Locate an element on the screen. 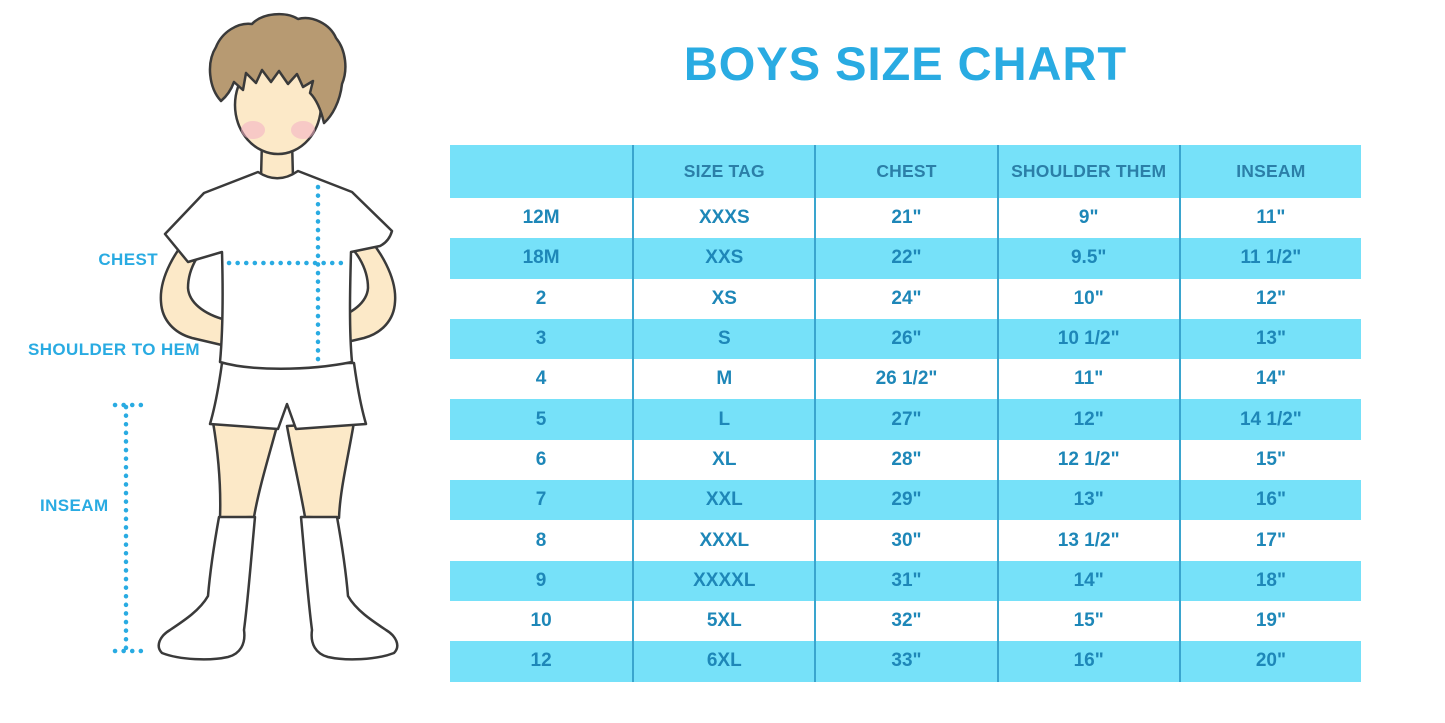  t-shirt is located at coordinates (278, 269).